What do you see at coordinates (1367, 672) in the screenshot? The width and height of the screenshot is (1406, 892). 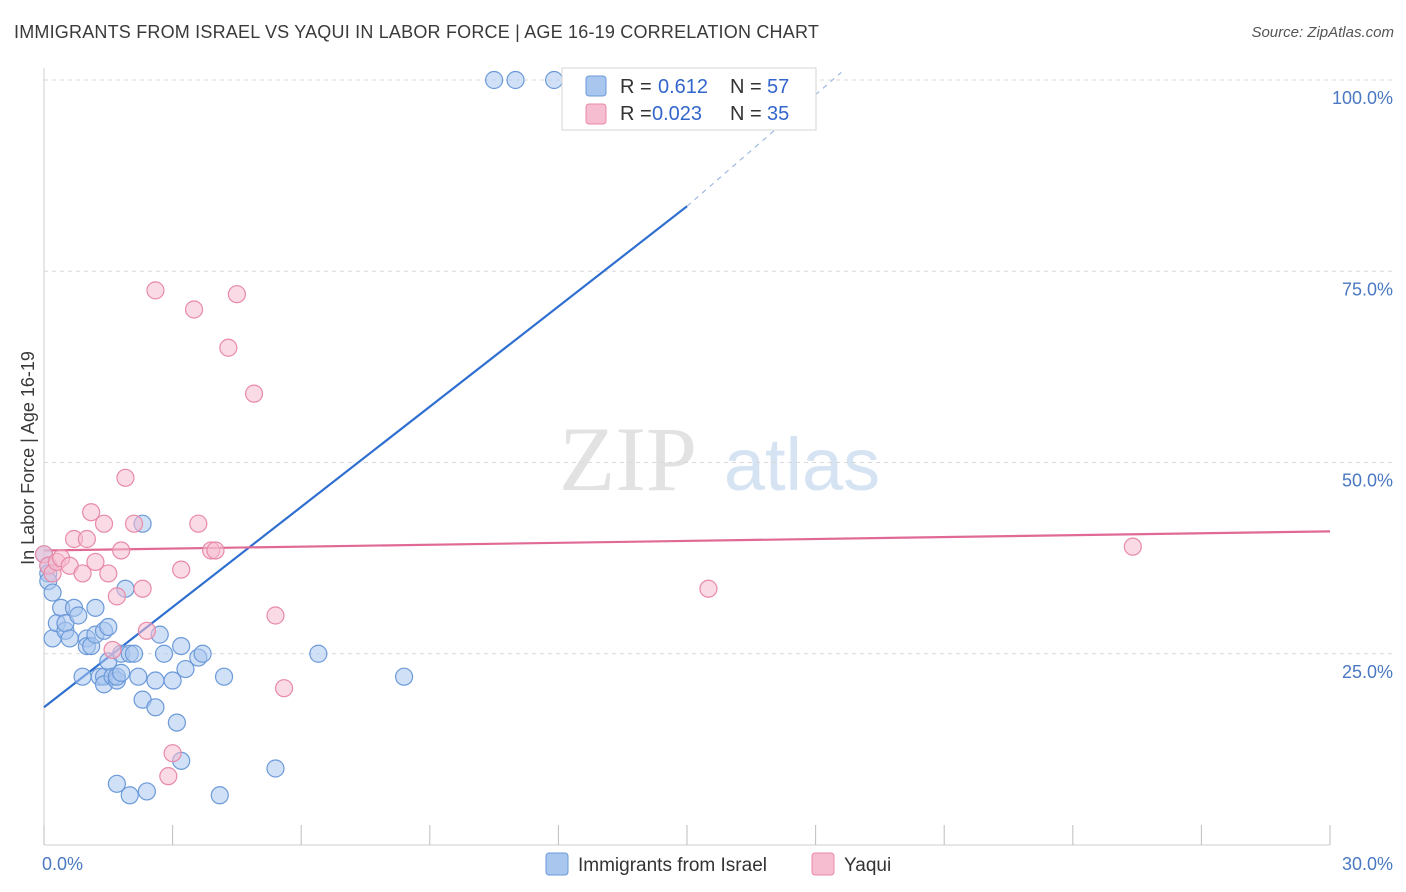 I see `y-tick-label: 25.0%` at bounding box center [1367, 672].